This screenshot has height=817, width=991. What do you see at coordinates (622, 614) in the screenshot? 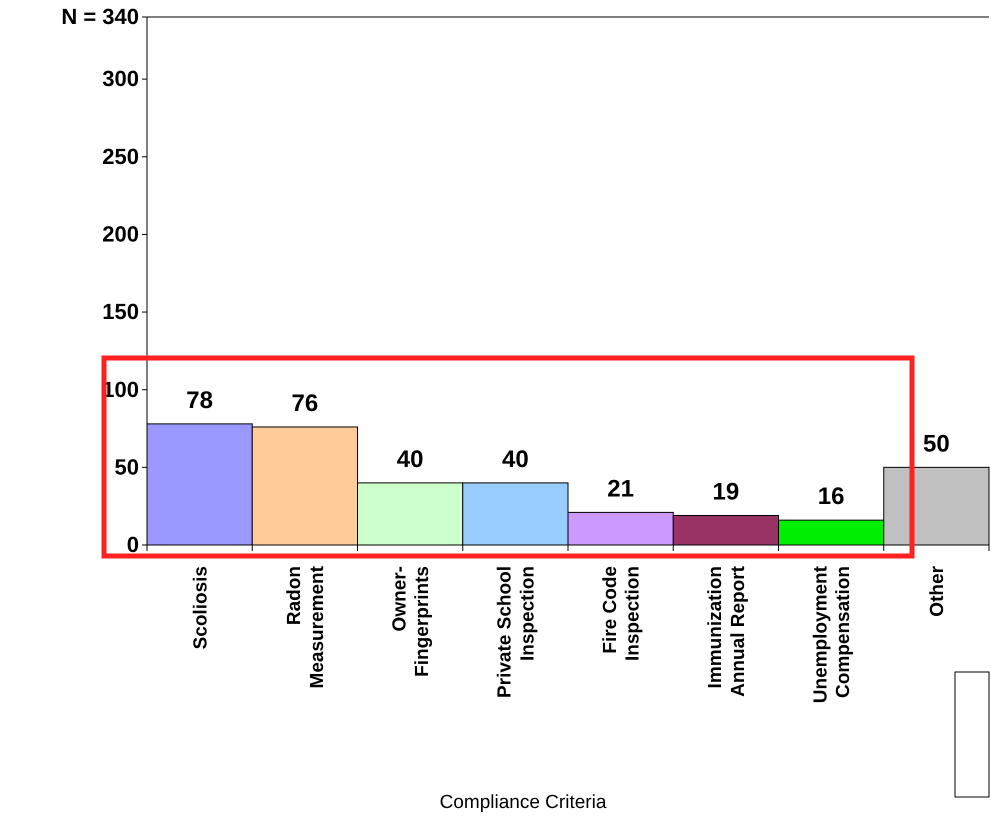
I see `x-tick-label: Fire Code Inspection` at bounding box center [622, 614].